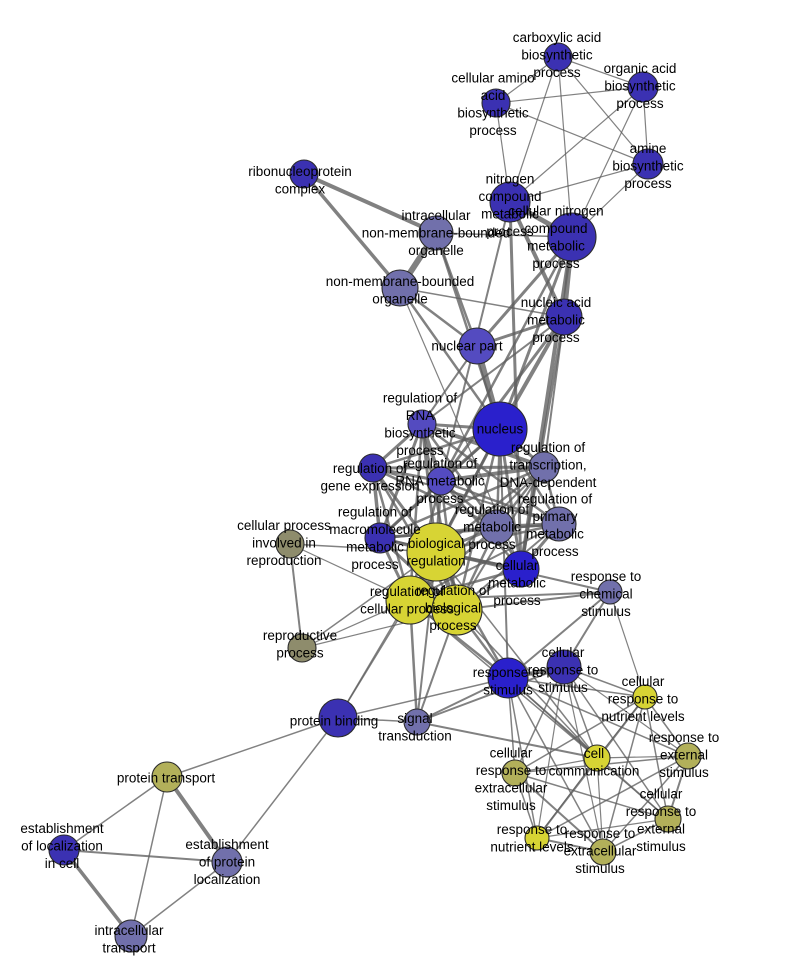 The height and width of the screenshot is (971, 786). Describe the element at coordinates (282, 790) in the screenshot. I see `edge-pbind-epl` at that location.